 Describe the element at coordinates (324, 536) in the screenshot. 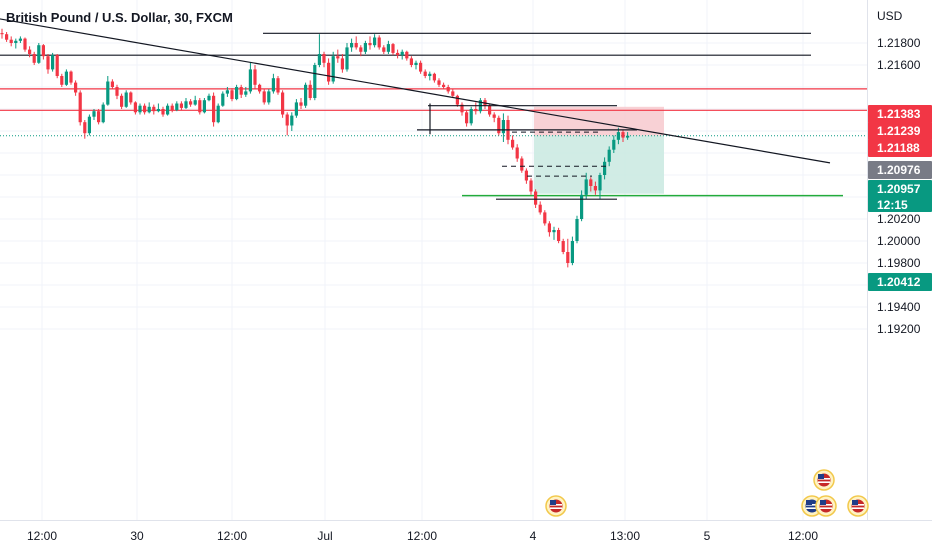

I see `time-tick-label: Jul` at that location.